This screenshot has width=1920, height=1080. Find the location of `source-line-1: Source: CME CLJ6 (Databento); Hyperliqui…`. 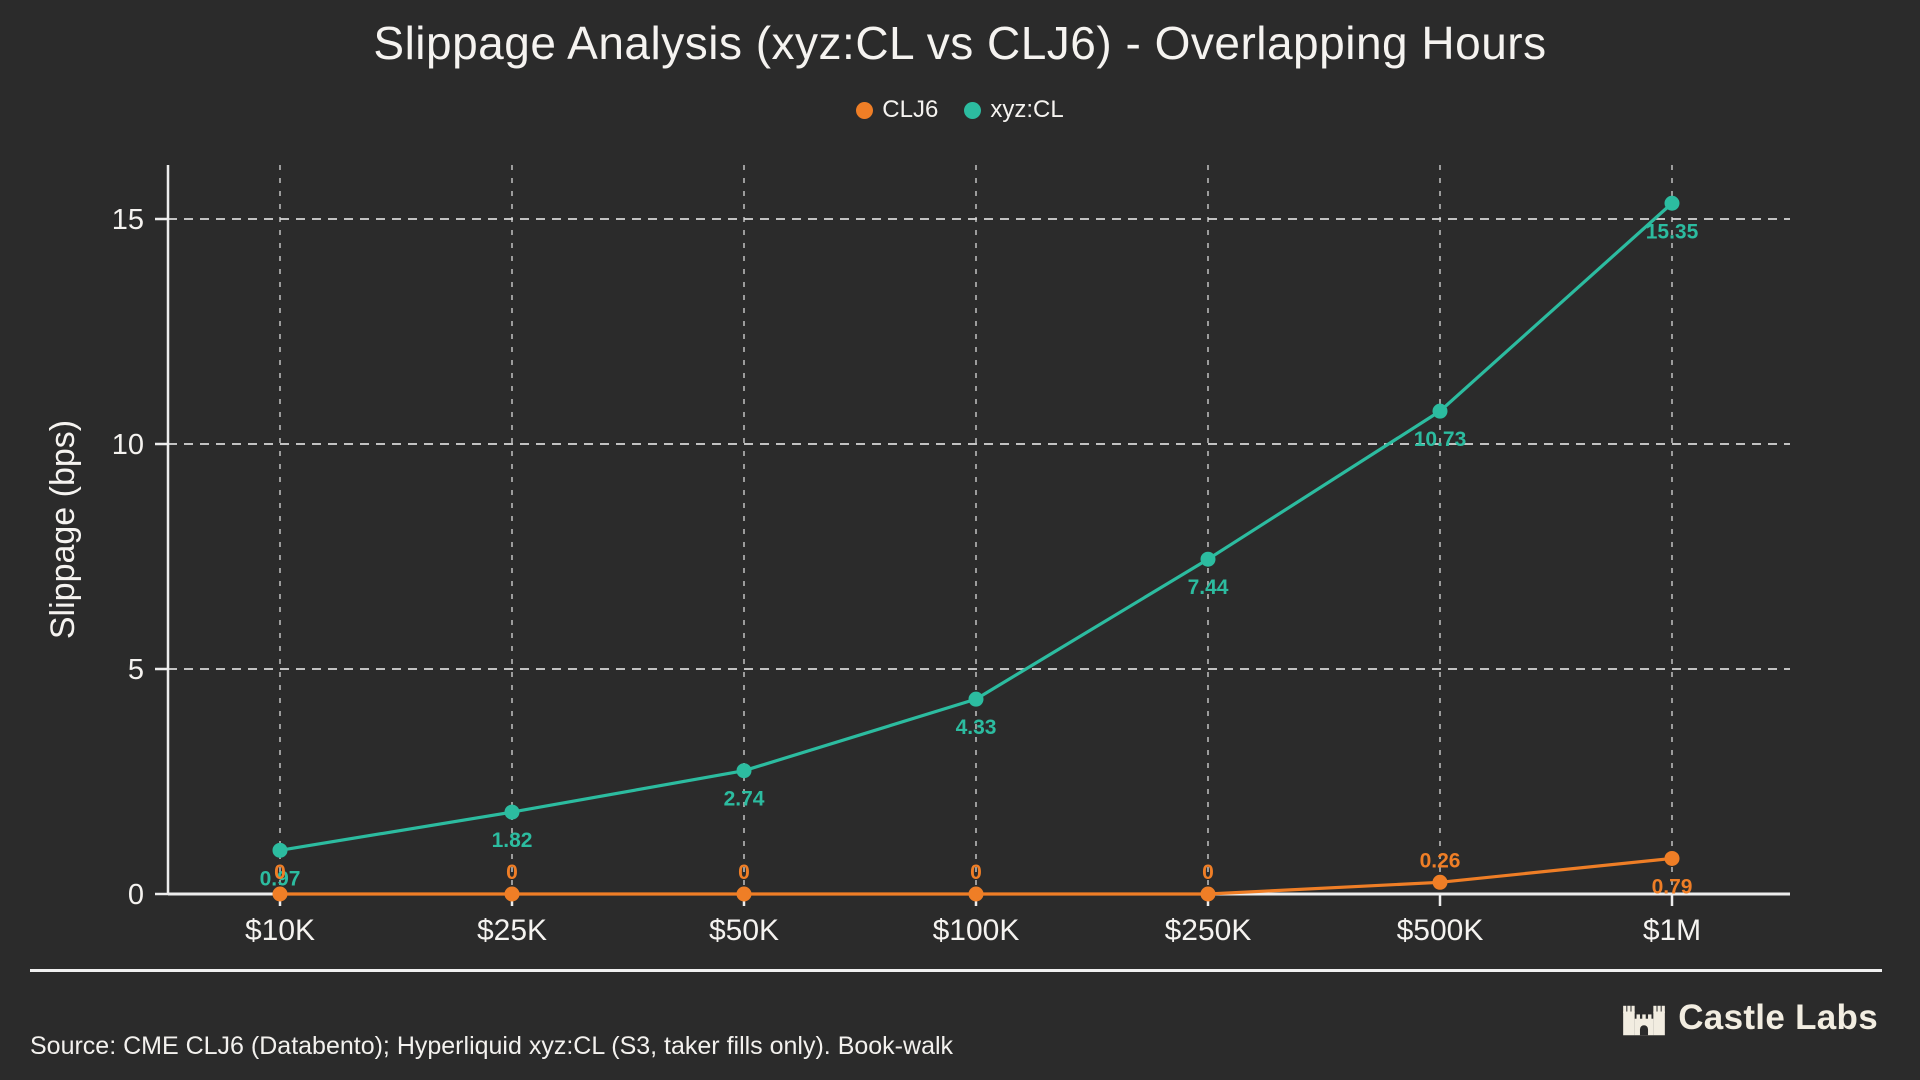

source-line-1: Source: CME CLJ6 (Databento); Hyperliqui… is located at coordinates (492, 1046).